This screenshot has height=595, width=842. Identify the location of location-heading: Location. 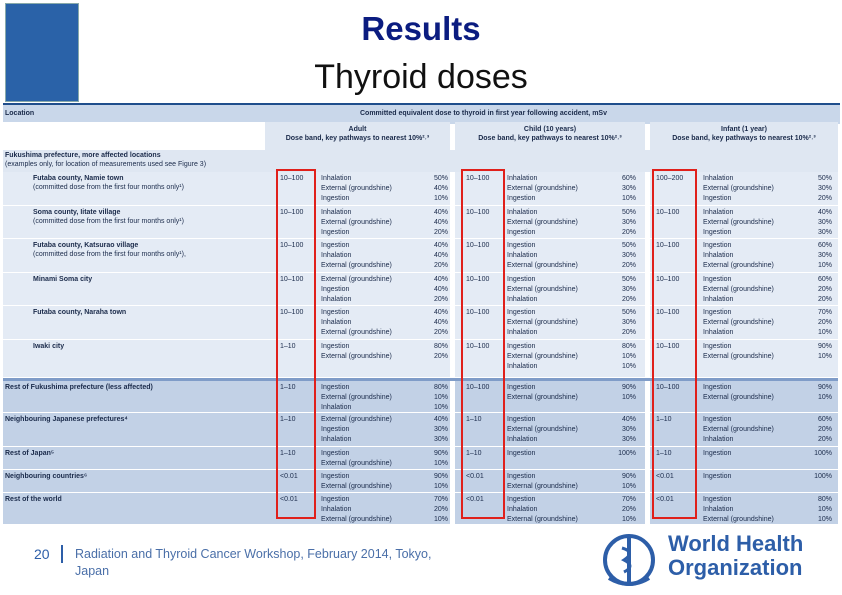
(20, 113).